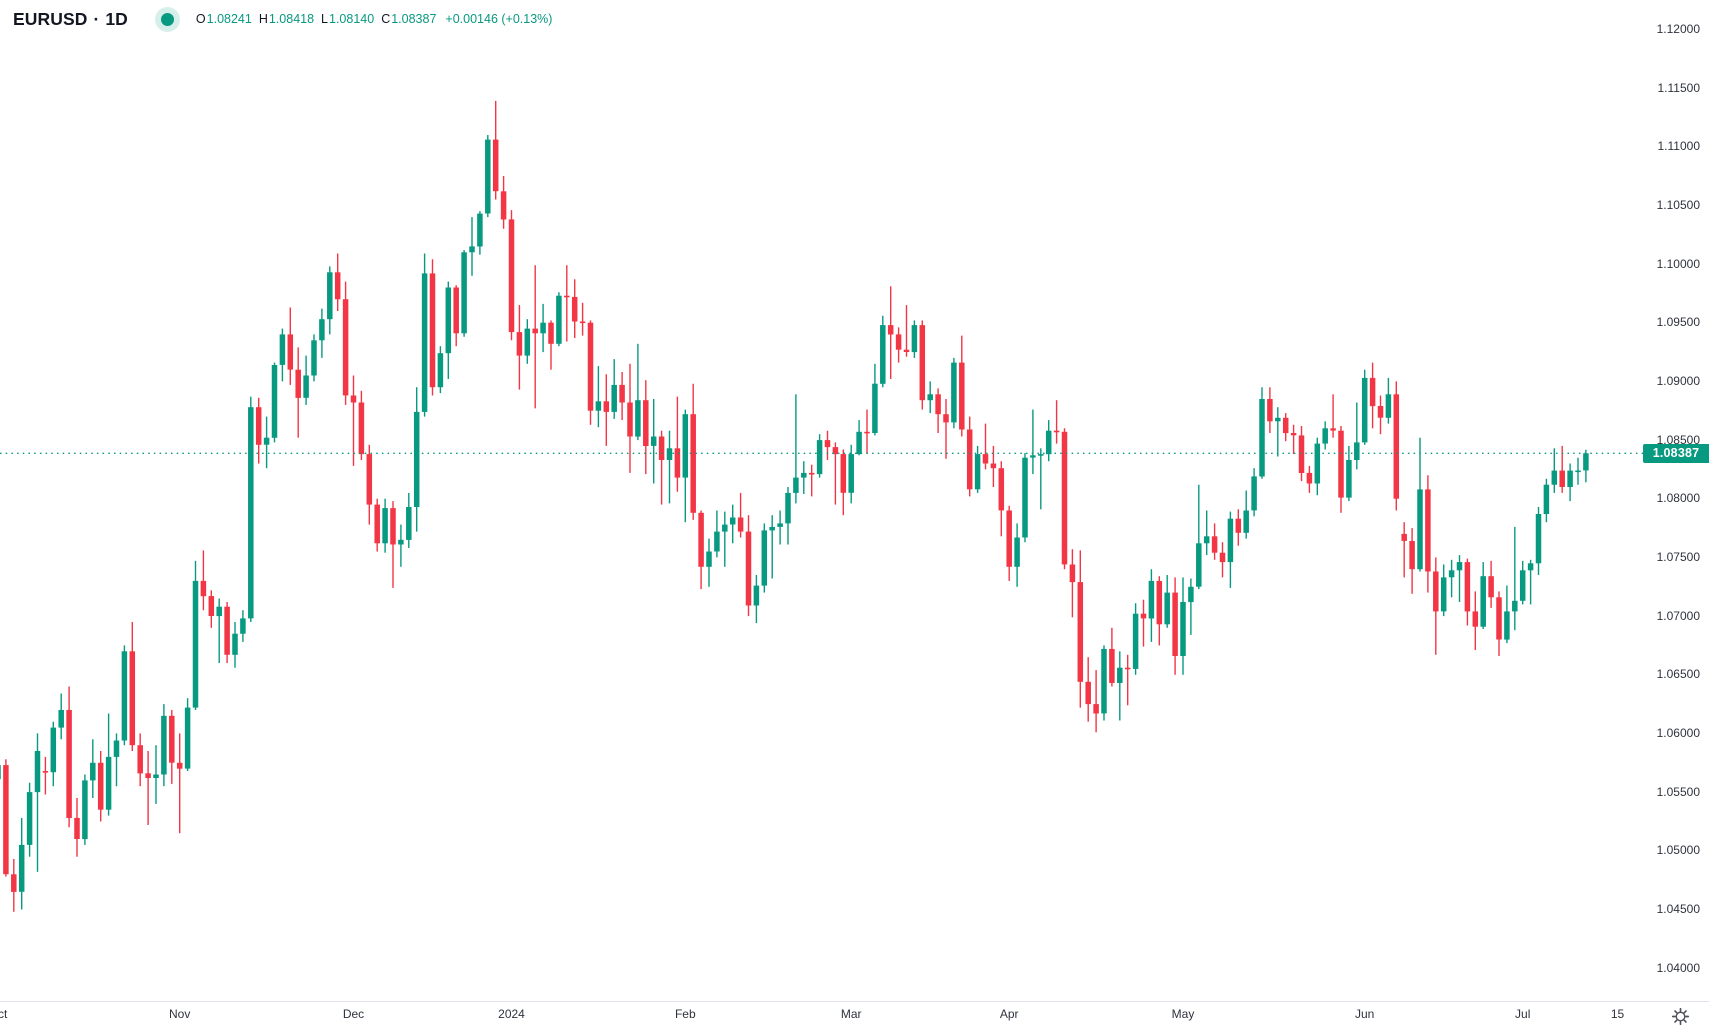 The width and height of the screenshot is (1709, 1027). What do you see at coordinates (200, 19) in the screenshot?
I see `open-label: O` at bounding box center [200, 19].